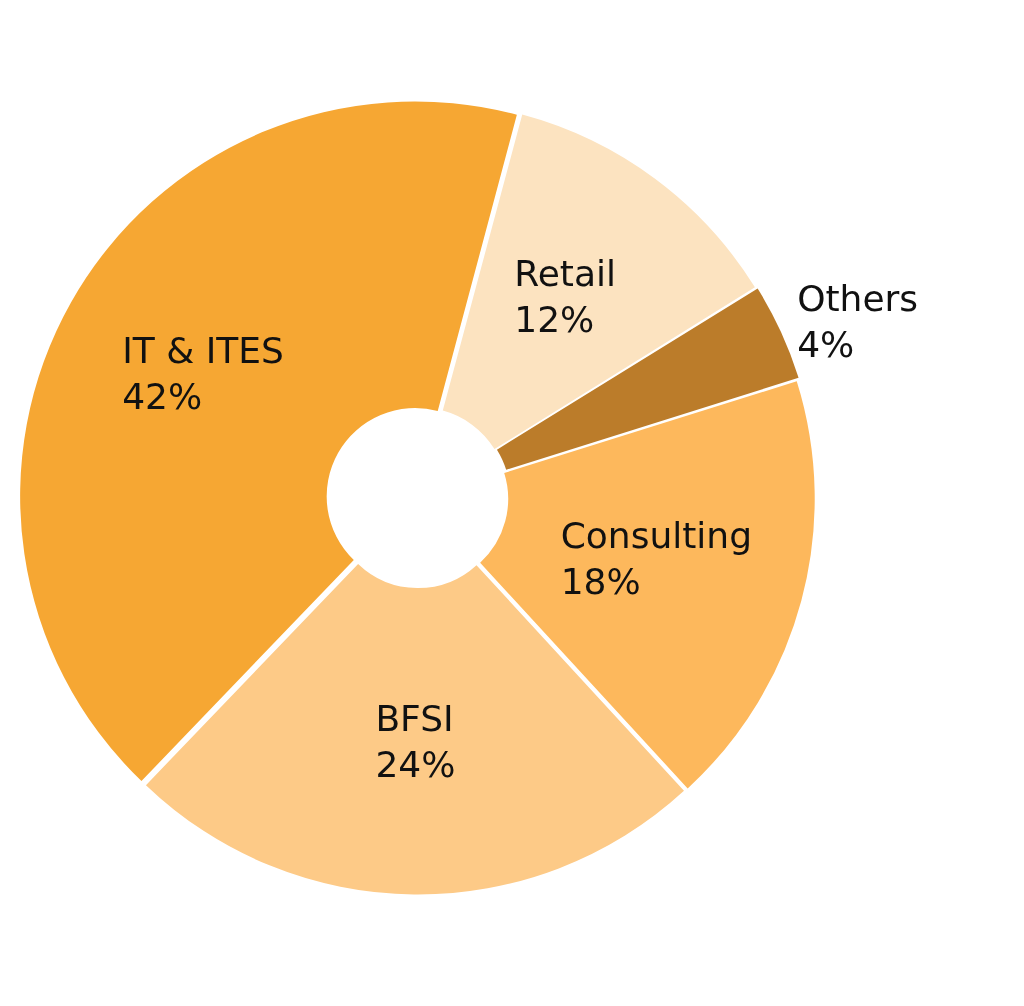  Describe the element at coordinates (565, 274) in the screenshot. I see `slice-label: Retail` at that location.